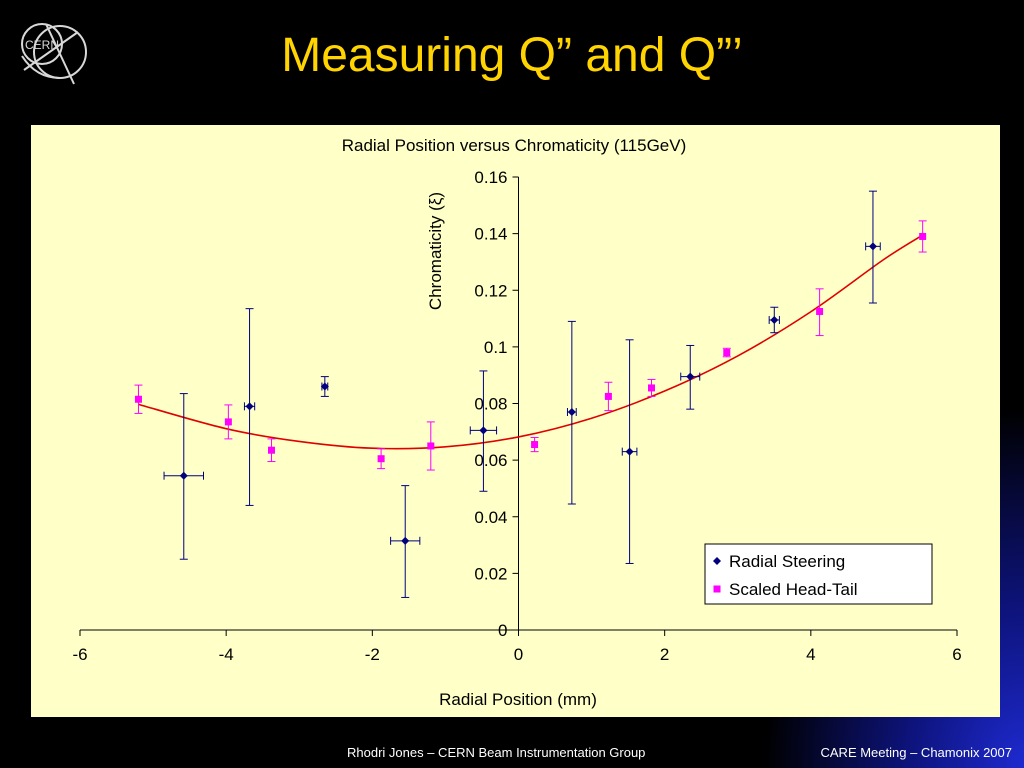  What do you see at coordinates (518, 699) in the screenshot?
I see `x-axis-label: Radial Position (mm)` at bounding box center [518, 699].